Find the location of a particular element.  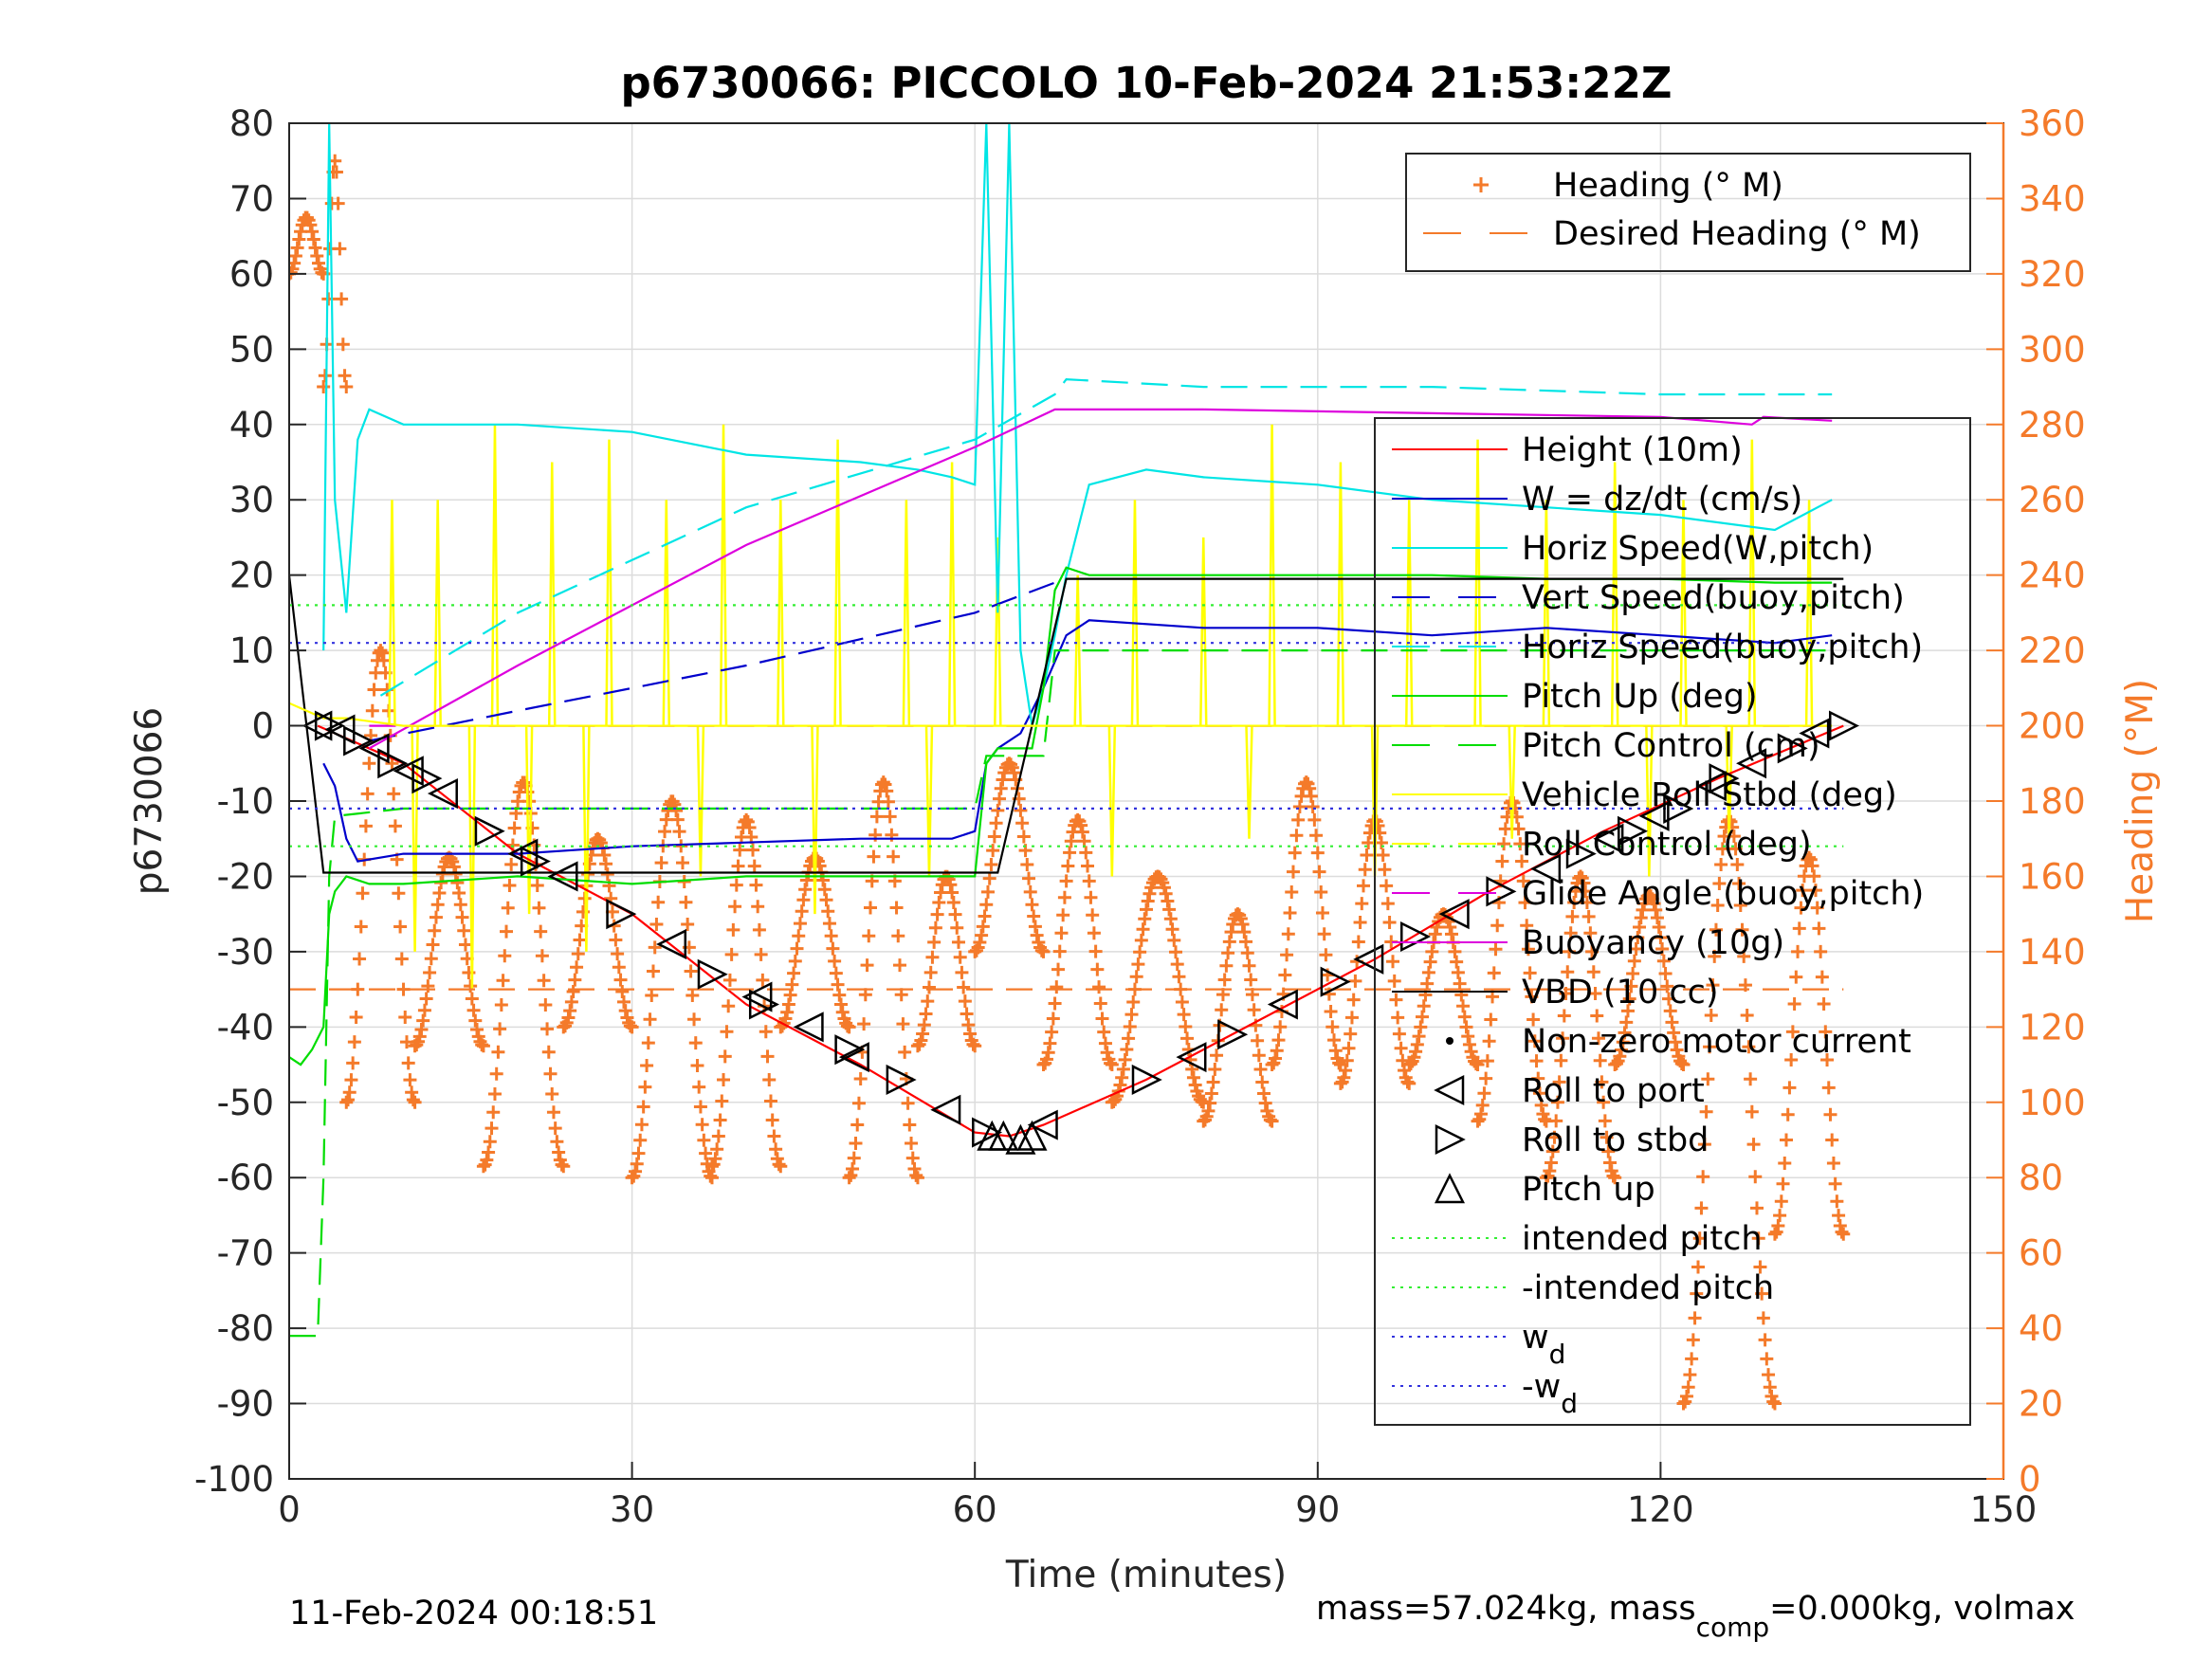

x-tick-label: 150 is located at coordinates (2004, 1509).